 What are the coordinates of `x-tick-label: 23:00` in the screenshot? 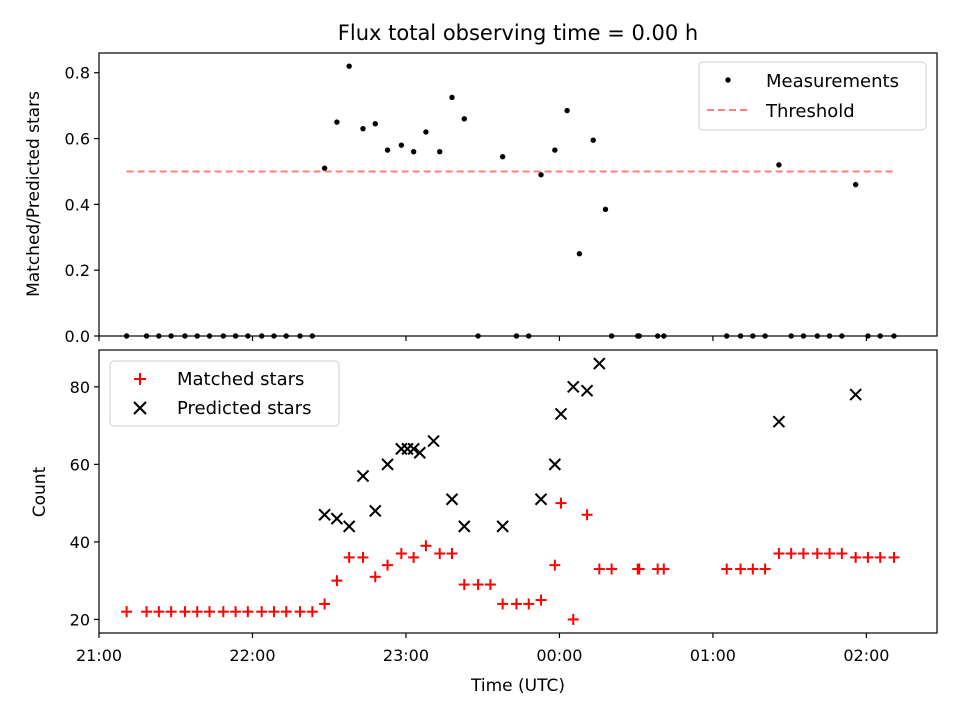 It's located at (406, 655).